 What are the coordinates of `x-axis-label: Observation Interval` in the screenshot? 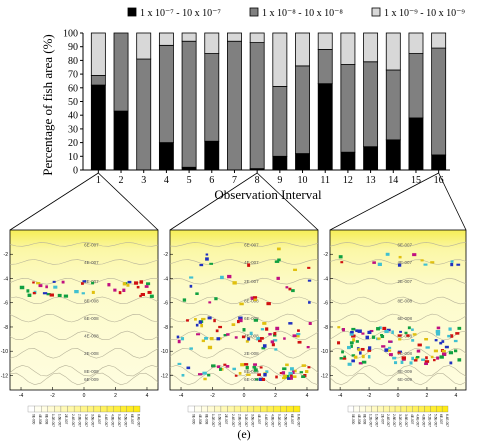 It's located at (268, 194).